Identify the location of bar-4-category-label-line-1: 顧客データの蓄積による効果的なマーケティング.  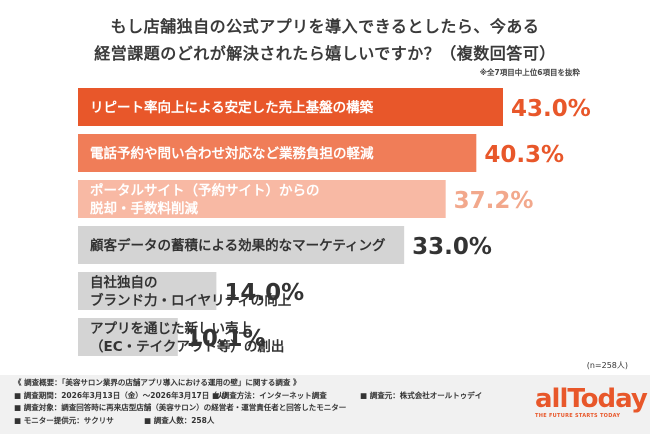
(238, 245).